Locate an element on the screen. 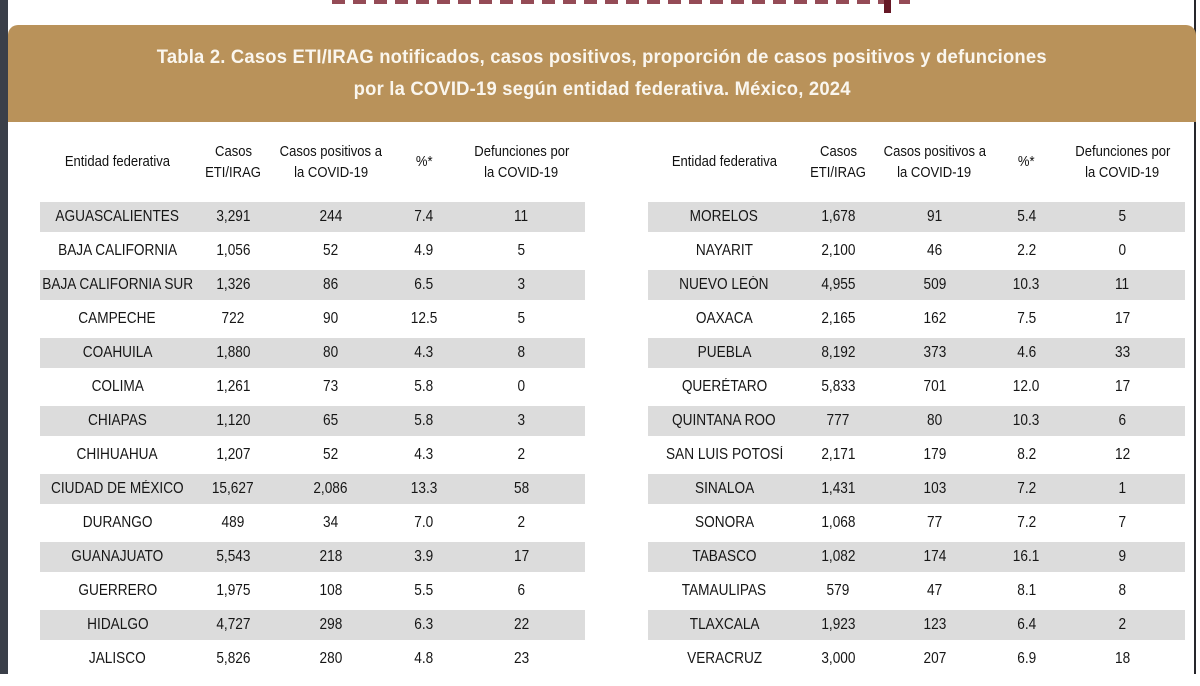  cell-casos: 4,955 is located at coordinates (838, 285).